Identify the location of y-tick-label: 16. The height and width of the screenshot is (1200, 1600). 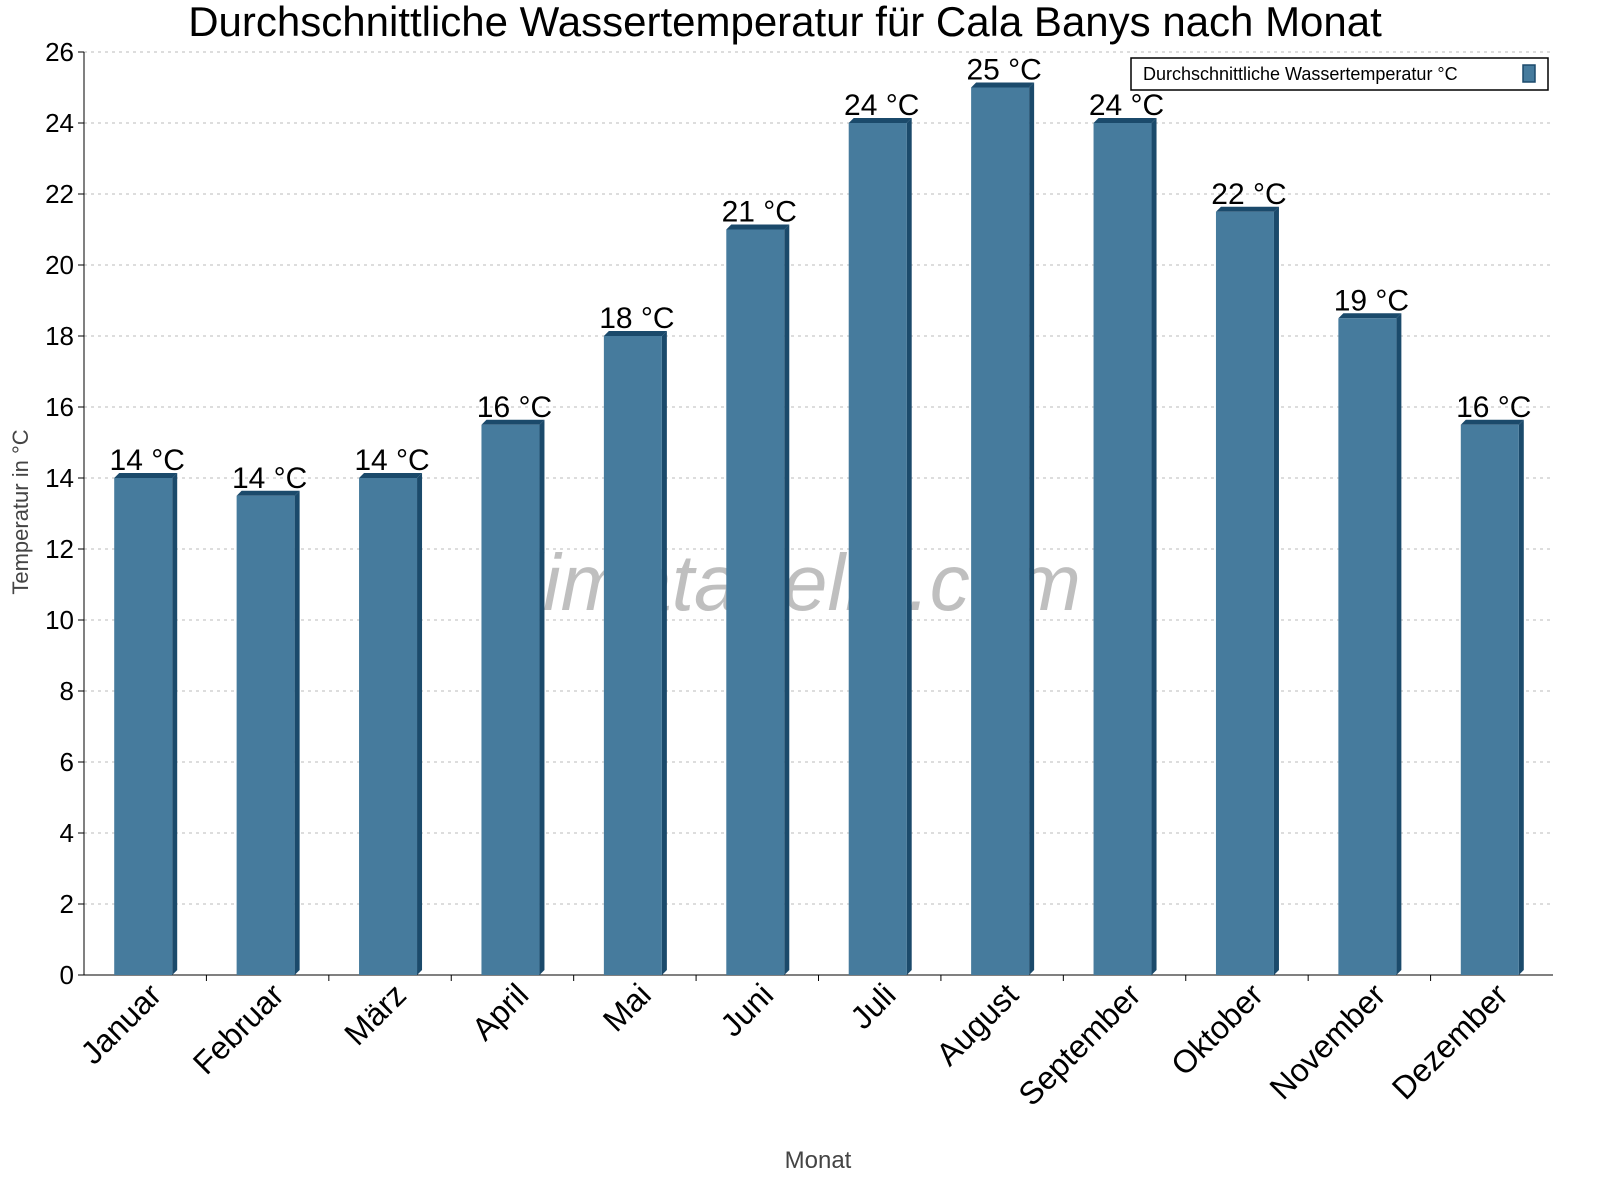
(59, 407).